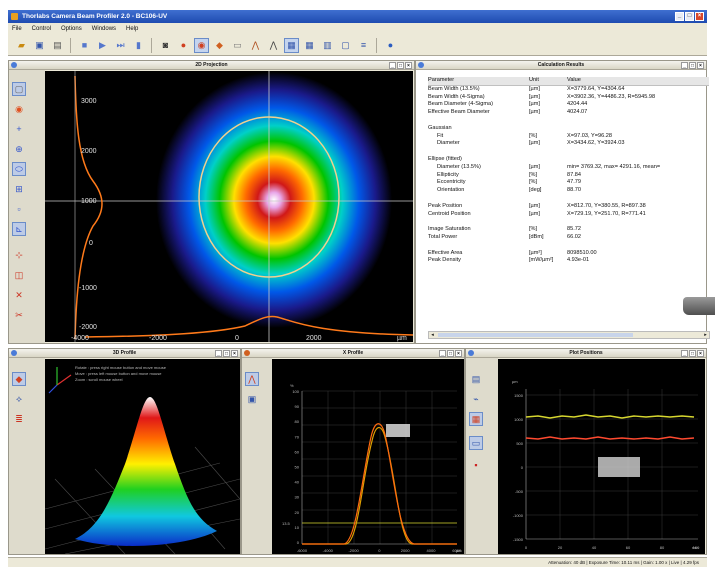  Describe the element at coordinates (689, 16) in the screenshot. I see `maximize-window-button: □` at that location.